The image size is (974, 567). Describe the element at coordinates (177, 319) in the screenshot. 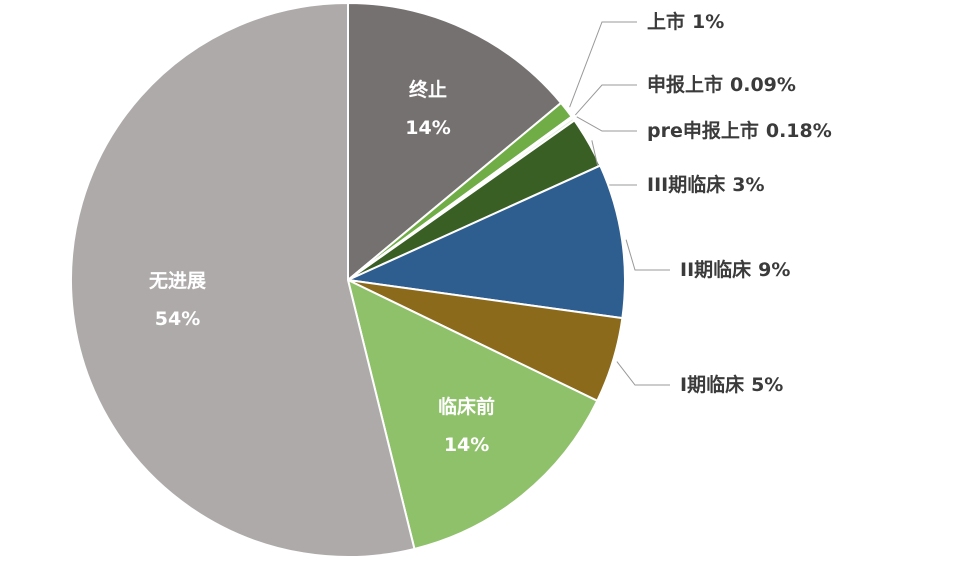

I see `slice-value-label: 54%` at that location.